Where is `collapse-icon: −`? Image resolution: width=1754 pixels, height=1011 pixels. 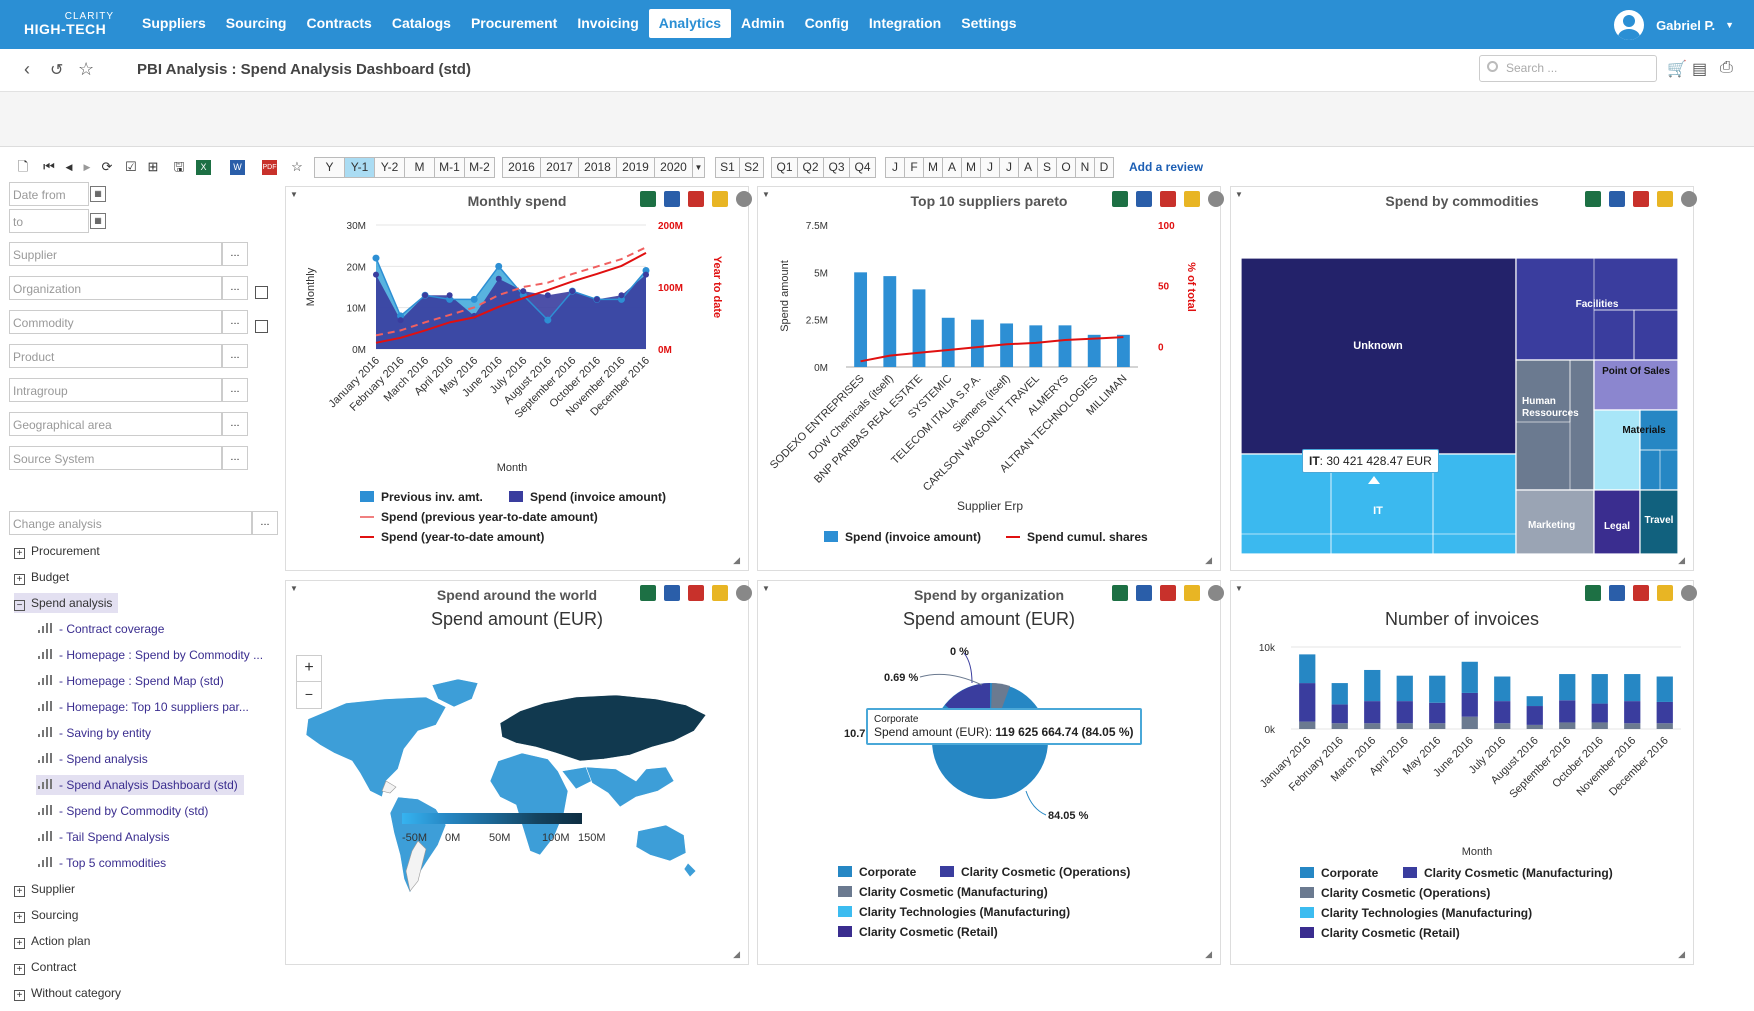 collapse-icon: − is located at coordinates (19, 605).